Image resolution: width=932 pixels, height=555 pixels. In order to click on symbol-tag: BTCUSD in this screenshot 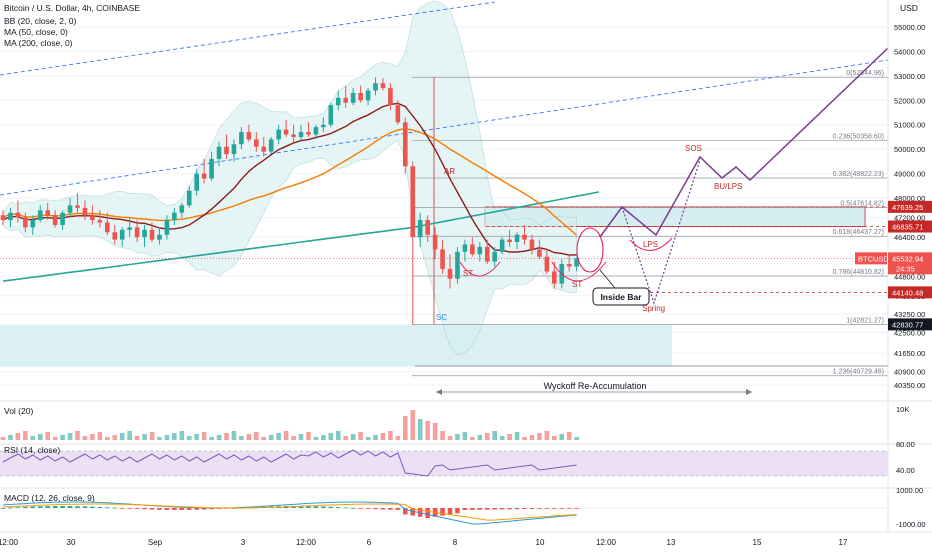, I will do `click(873, 258)`.